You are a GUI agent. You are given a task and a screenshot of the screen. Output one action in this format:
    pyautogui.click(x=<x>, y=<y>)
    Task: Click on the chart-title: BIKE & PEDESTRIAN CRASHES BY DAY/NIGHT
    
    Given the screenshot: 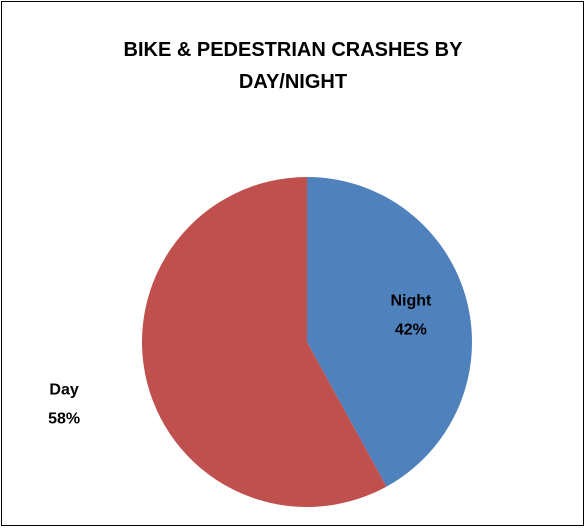 What is the action you would take?
    pyautogui.click(x=293, y=66)
    